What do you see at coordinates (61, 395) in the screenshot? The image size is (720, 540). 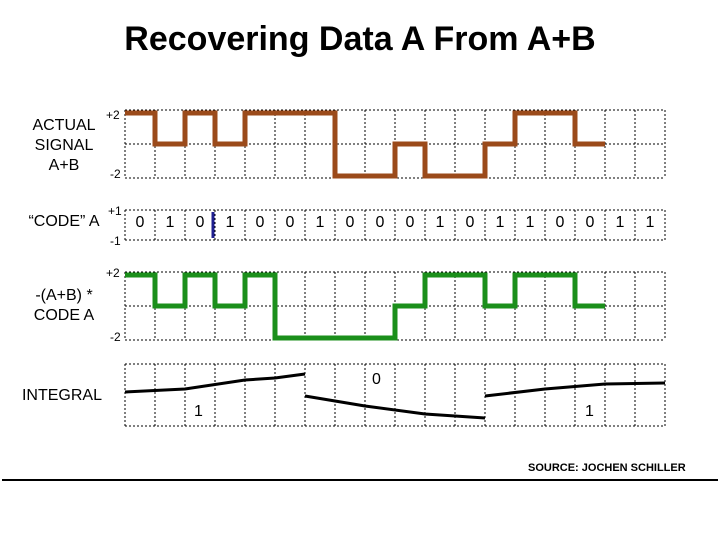 I see `integral-label: INTEGRAL` at bounding box center [61, 395].